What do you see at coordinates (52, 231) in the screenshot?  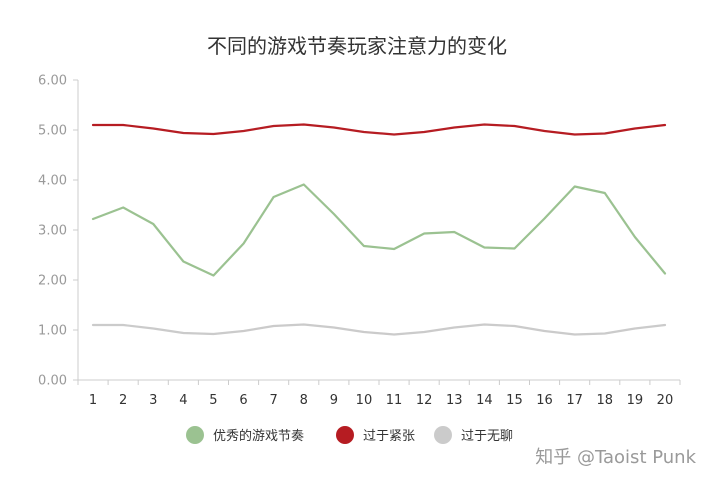 I see `y-tick-label: 3.00` at bounding box center [52, 231].